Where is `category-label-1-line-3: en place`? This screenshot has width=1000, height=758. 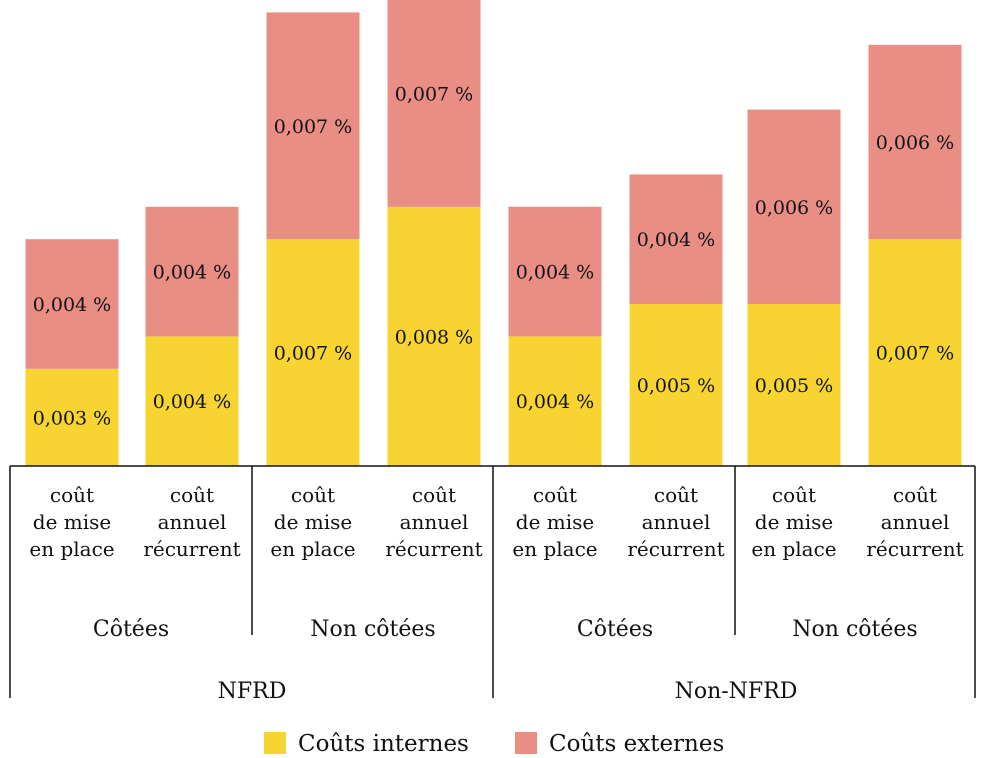 category-label-1-line-3: en place is located at coordinates (71, 549).